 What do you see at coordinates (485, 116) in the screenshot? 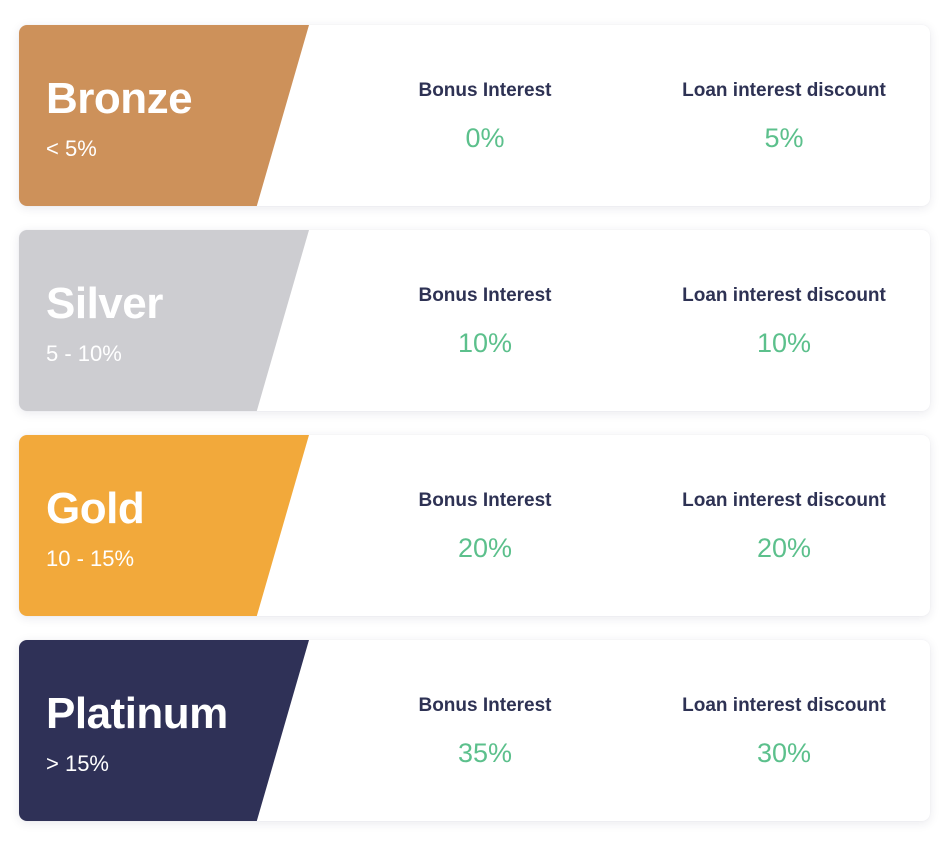
I see `bonus-interest-stat: Bonus Interest 0%` at bounding box center [485, 116].